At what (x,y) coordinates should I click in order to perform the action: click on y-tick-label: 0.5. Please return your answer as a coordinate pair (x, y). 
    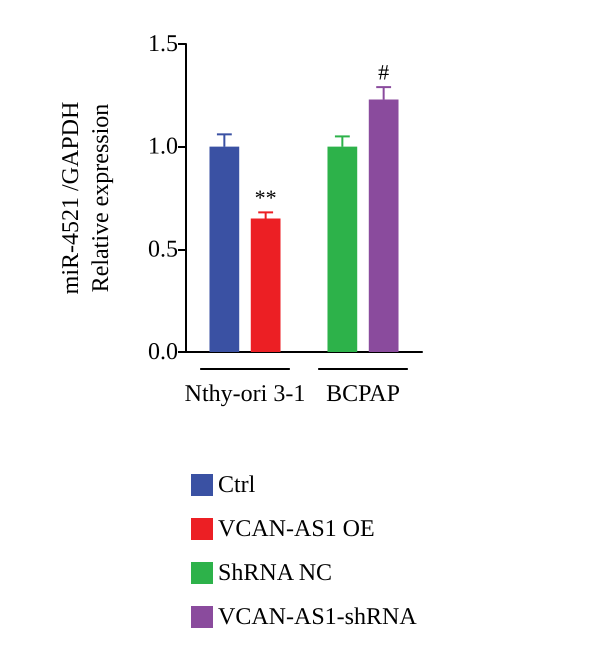
    Looking at the image, I should click on (163, 249).